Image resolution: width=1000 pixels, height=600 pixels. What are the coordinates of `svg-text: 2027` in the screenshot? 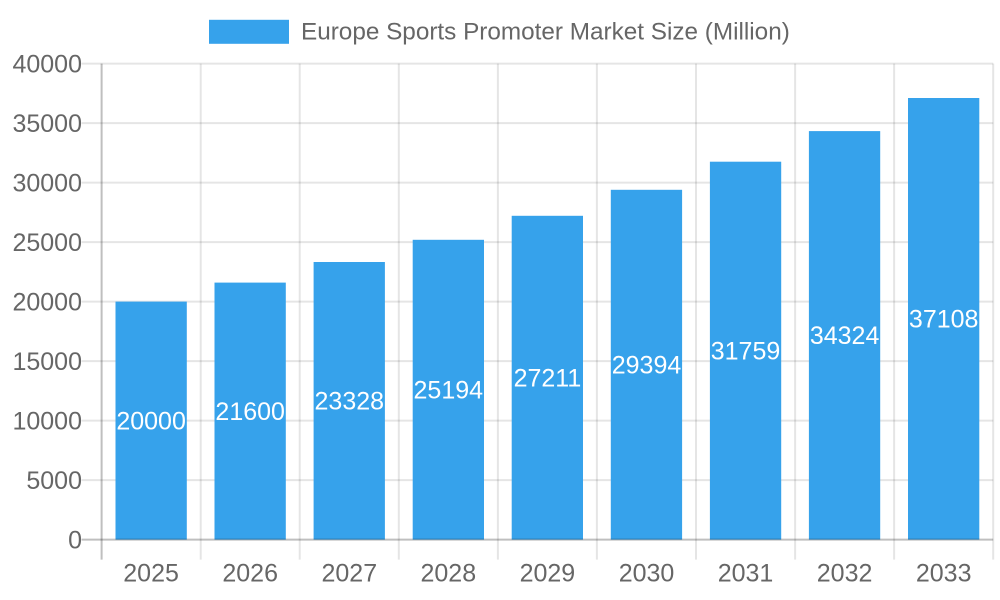 It's located at (349, 574).